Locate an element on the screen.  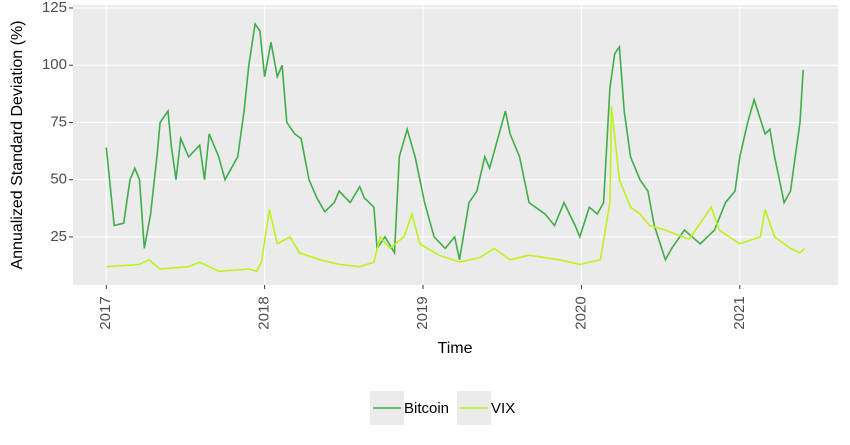
y-tick-label: 125 is located at coordinates (54, 8).